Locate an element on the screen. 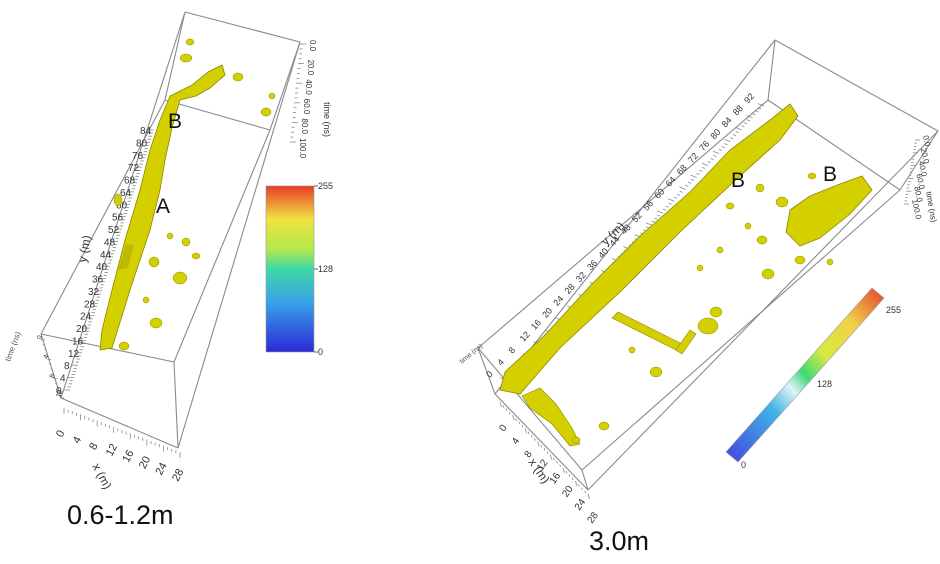  y-left-tick-52: 52 is located at coordinates (114, 230).